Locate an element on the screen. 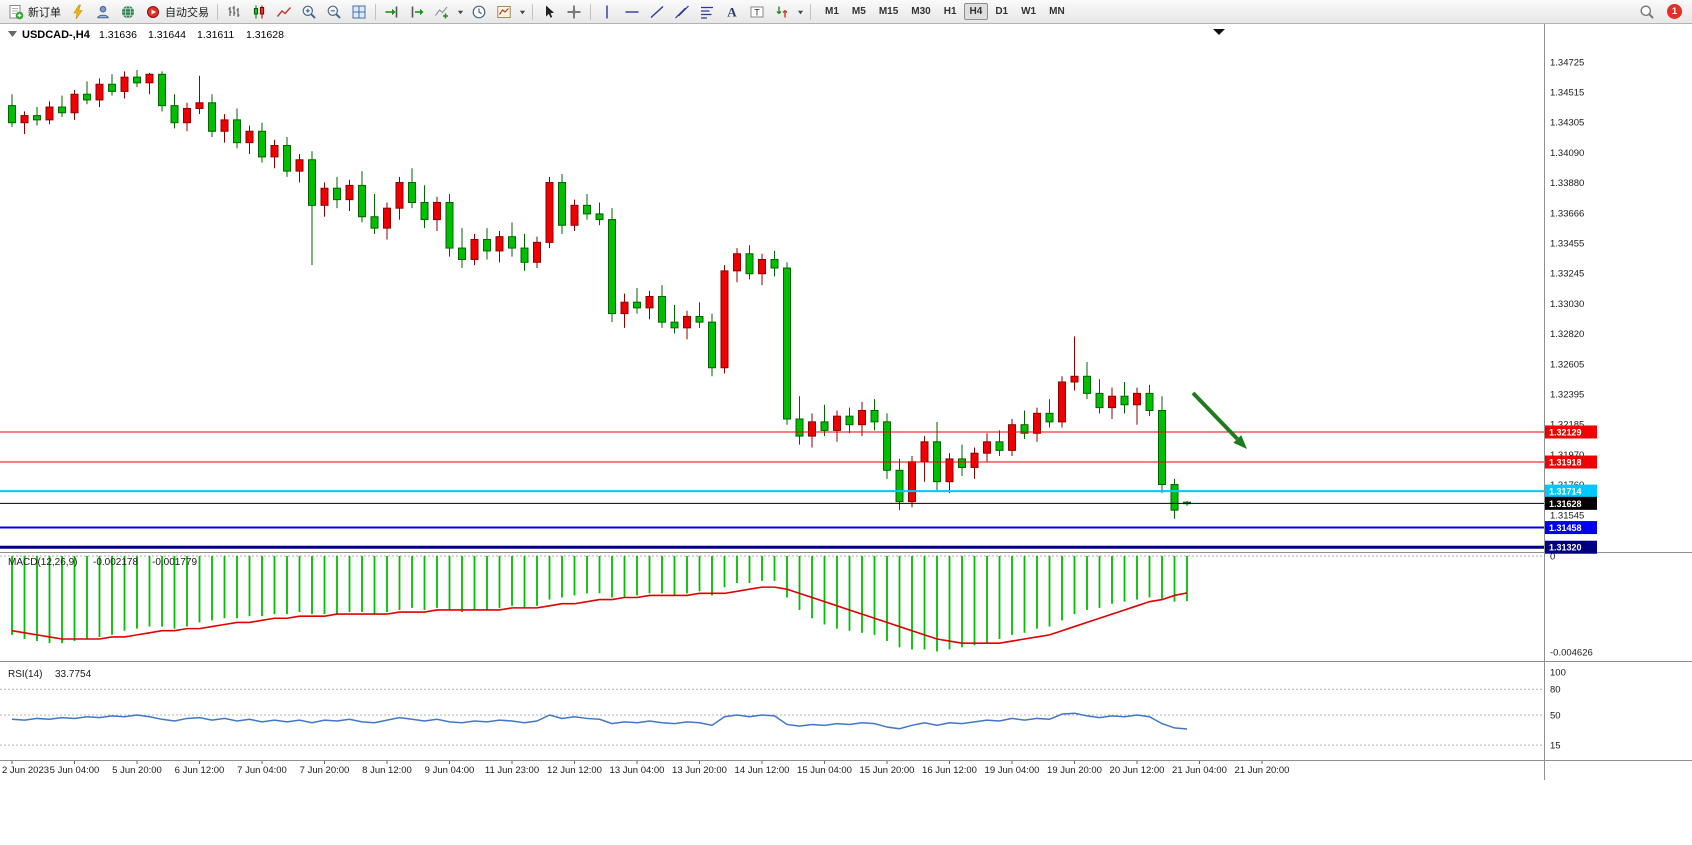  timeframe-h1-button: H1 is located at coordinates (950, 11).